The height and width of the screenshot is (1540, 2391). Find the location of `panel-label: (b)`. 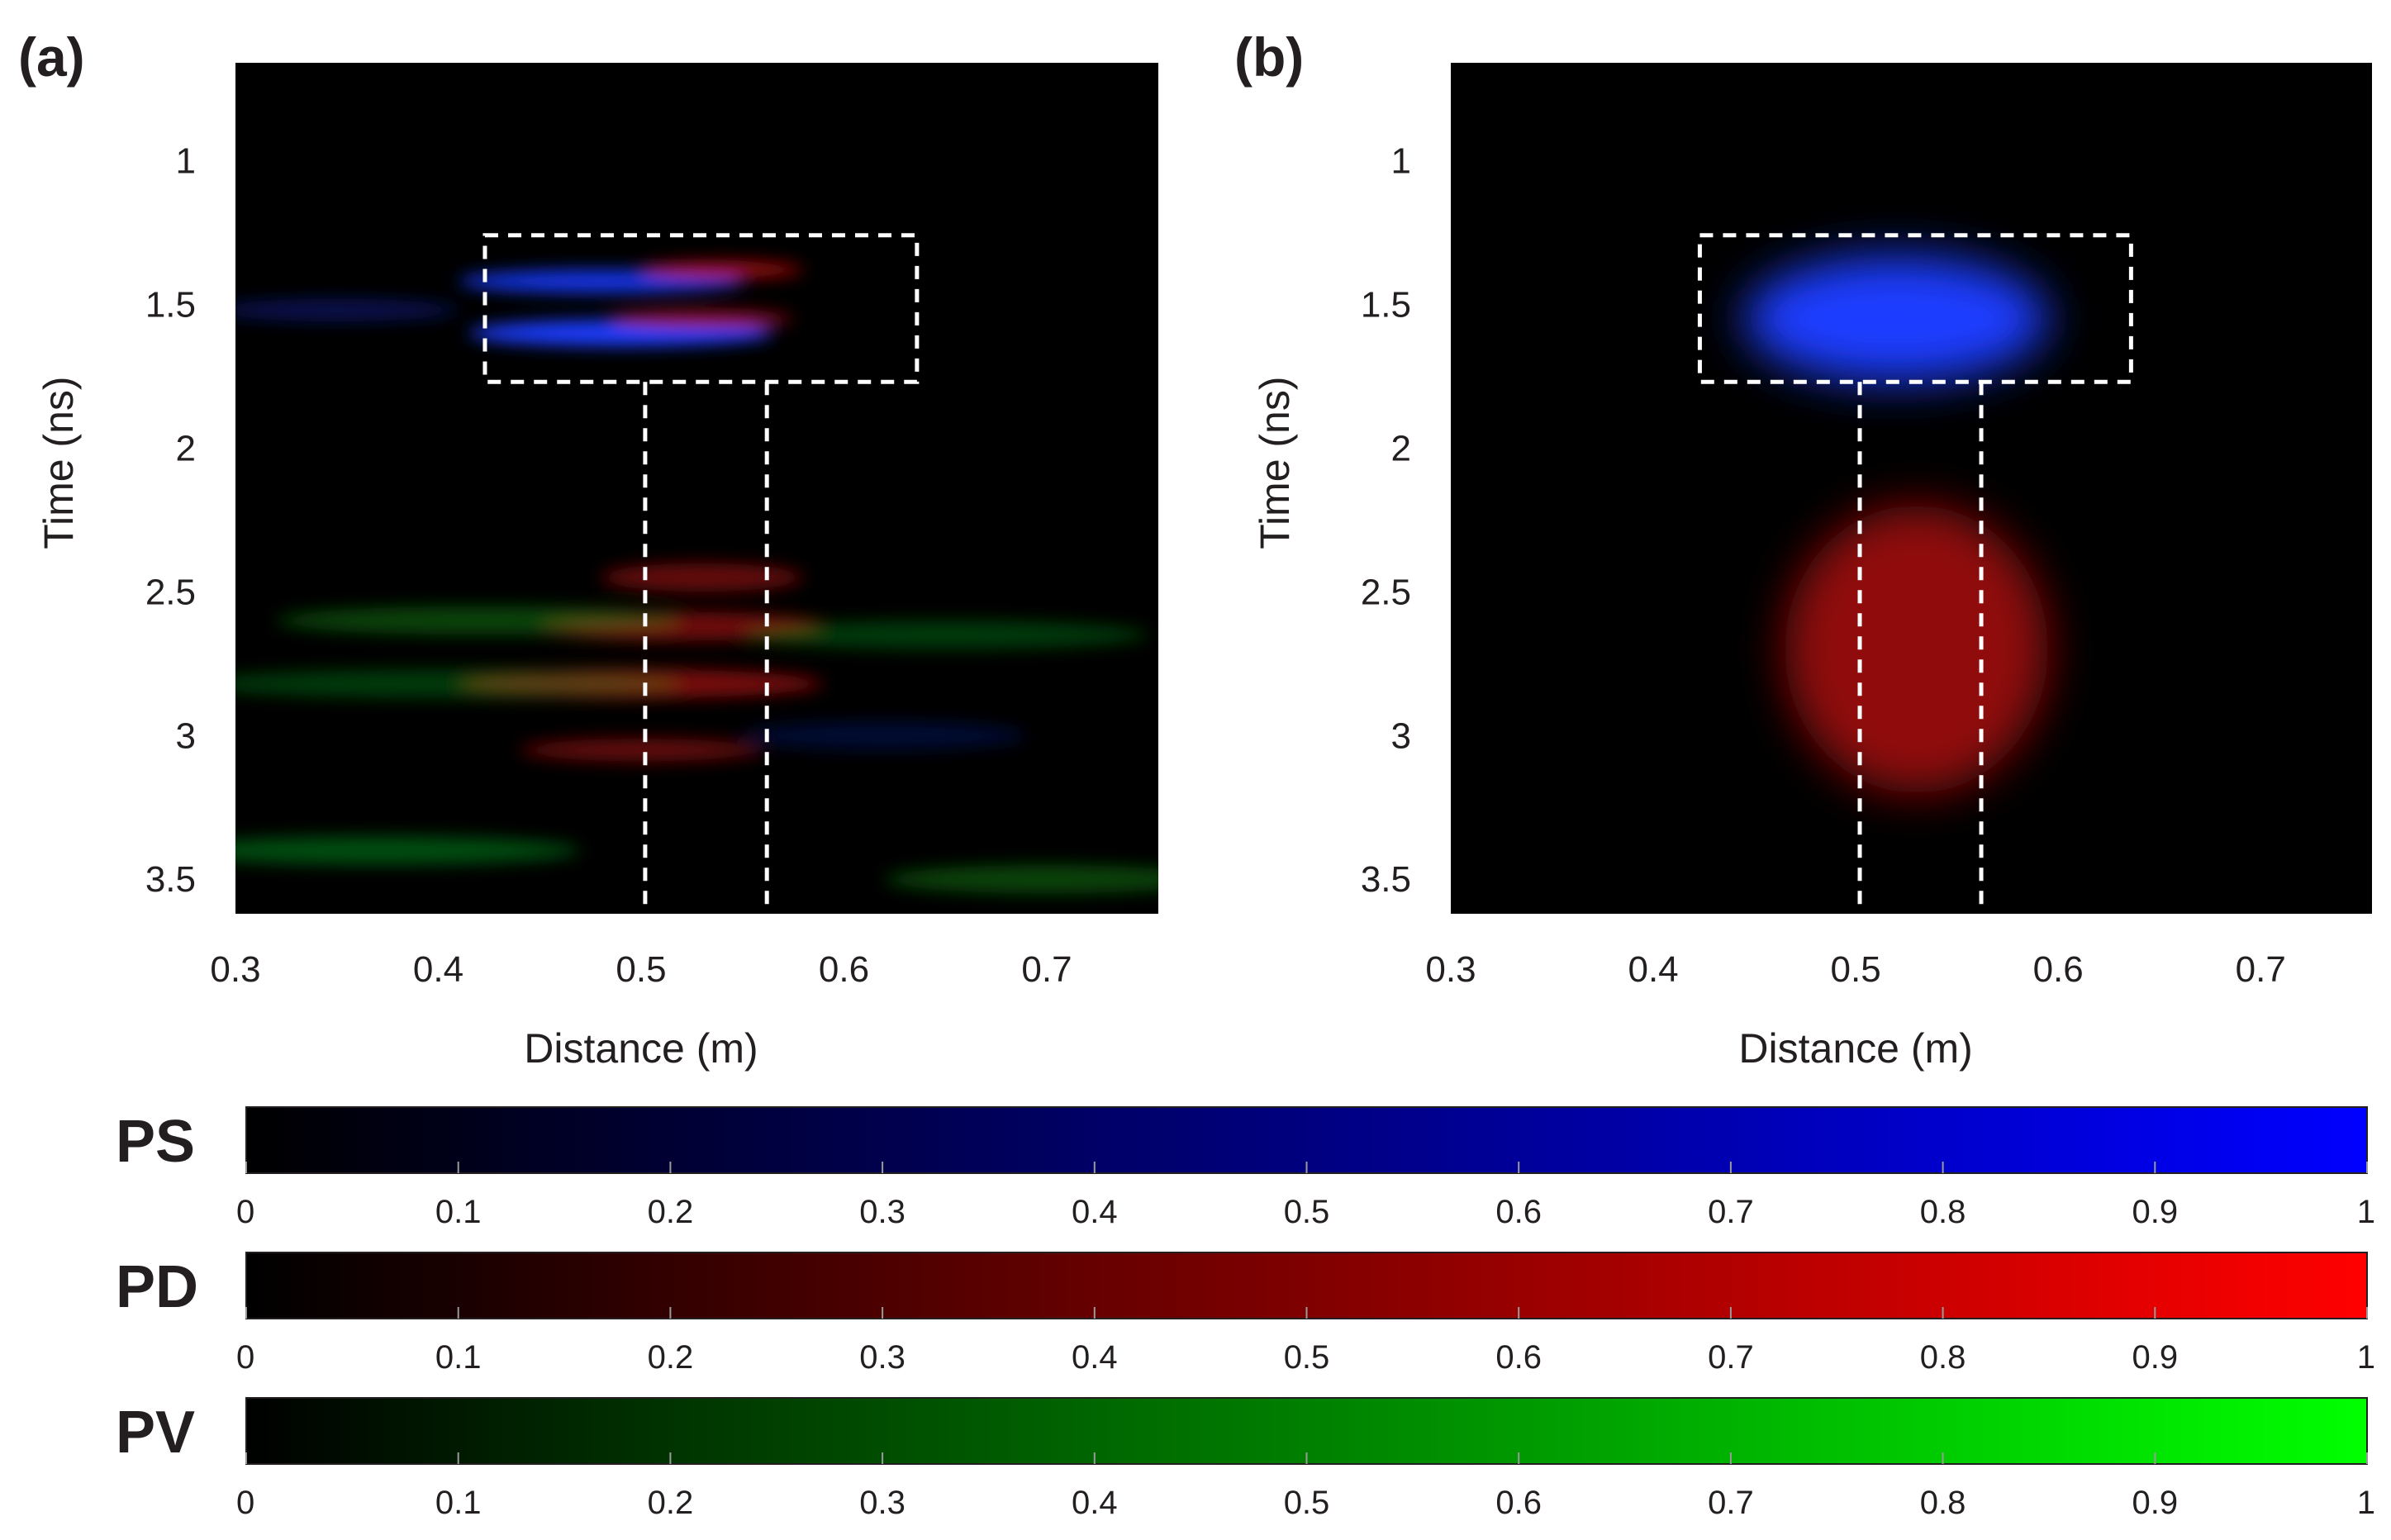

panel-label: (b) is located at coordinates (1269, 57).